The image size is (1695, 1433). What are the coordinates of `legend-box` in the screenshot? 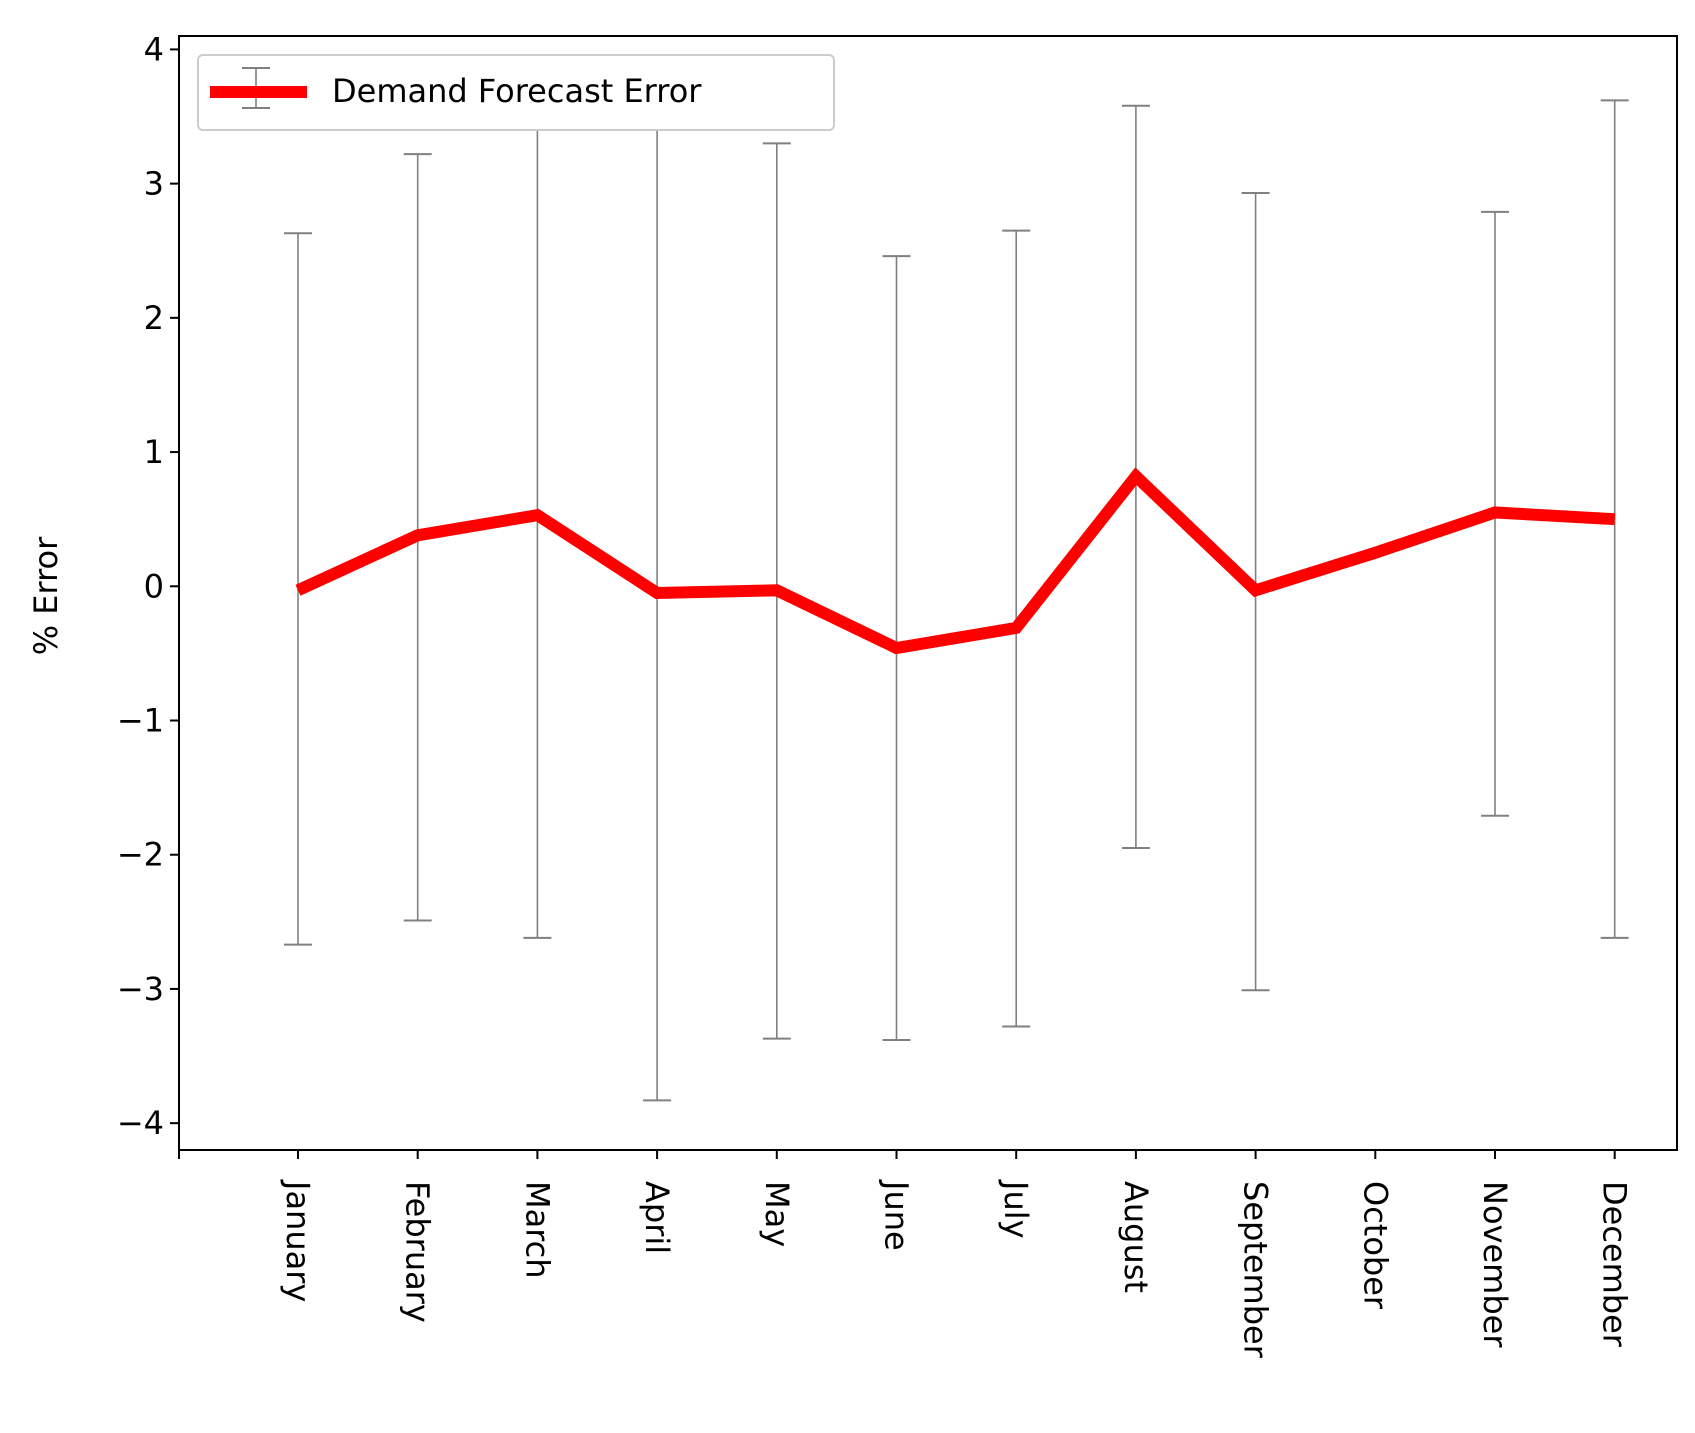 It's located at (516, 92).